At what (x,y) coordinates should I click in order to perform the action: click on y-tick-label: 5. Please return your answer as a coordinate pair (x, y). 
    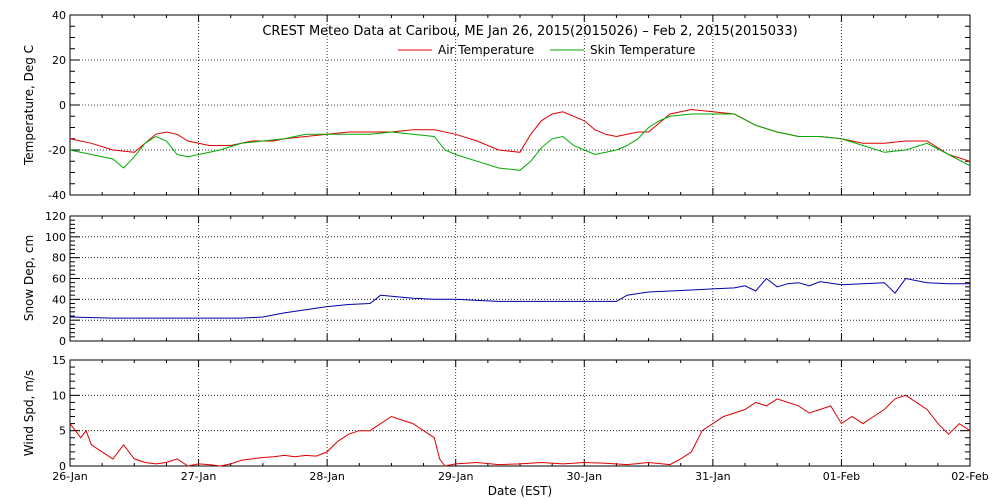
    Looking at the image, I should click on (62, 431).